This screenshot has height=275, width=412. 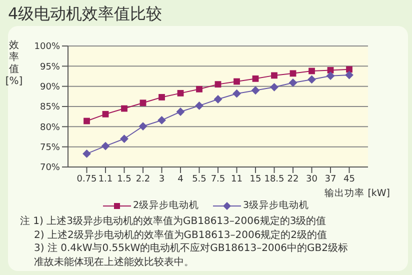 I want to click on legend-label: 2级异步电动机, so click(x=165, y=205).